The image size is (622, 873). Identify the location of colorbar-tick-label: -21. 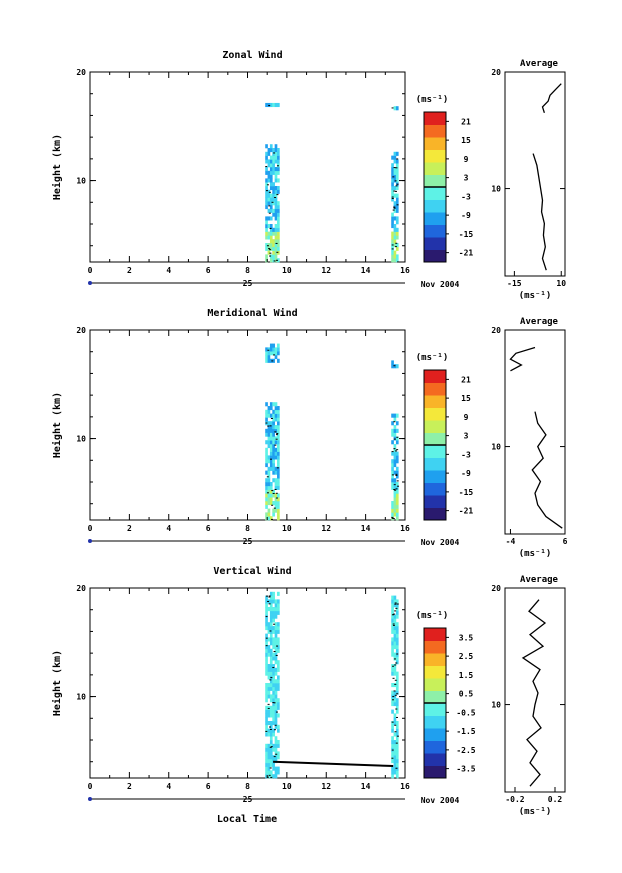
(466, 511).